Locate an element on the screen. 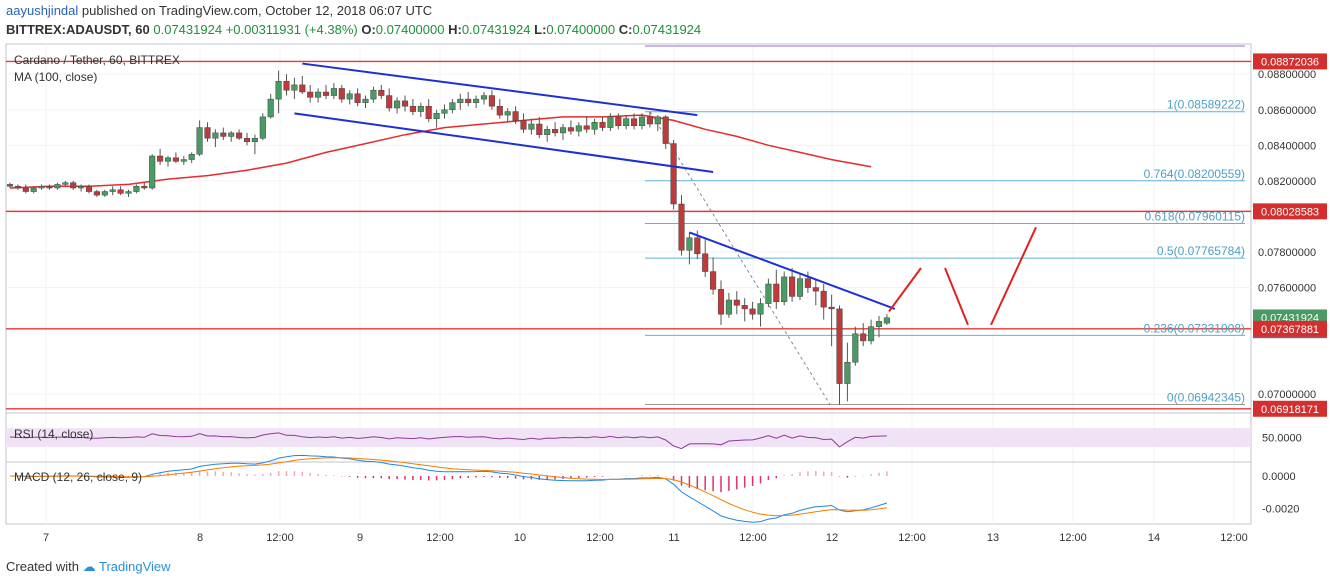 The width and height of the screenshot is (1330, 586). symbol-label: BITTREX:ADAUSDT, 60 is located at coordinates (78, 29).